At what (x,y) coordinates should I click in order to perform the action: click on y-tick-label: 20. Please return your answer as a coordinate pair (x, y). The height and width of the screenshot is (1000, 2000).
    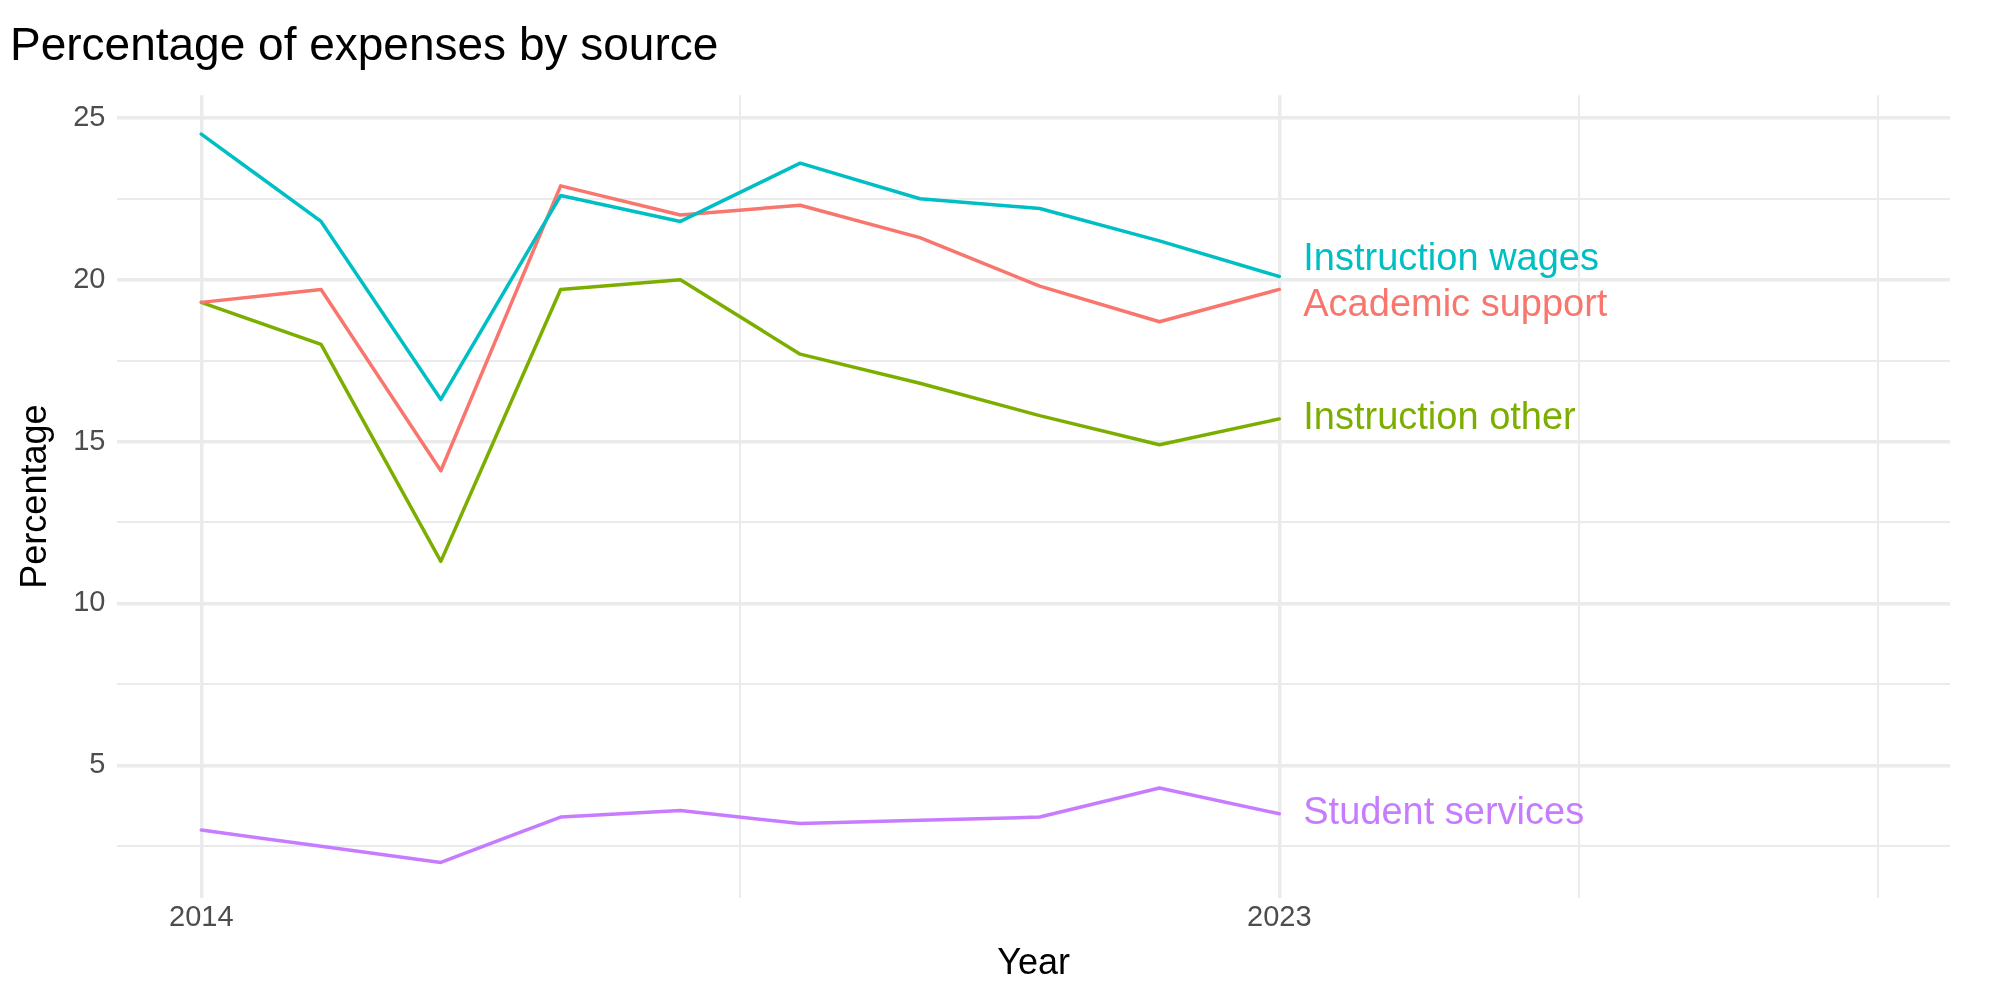
    Looking at the image, I should click on (89, 277).